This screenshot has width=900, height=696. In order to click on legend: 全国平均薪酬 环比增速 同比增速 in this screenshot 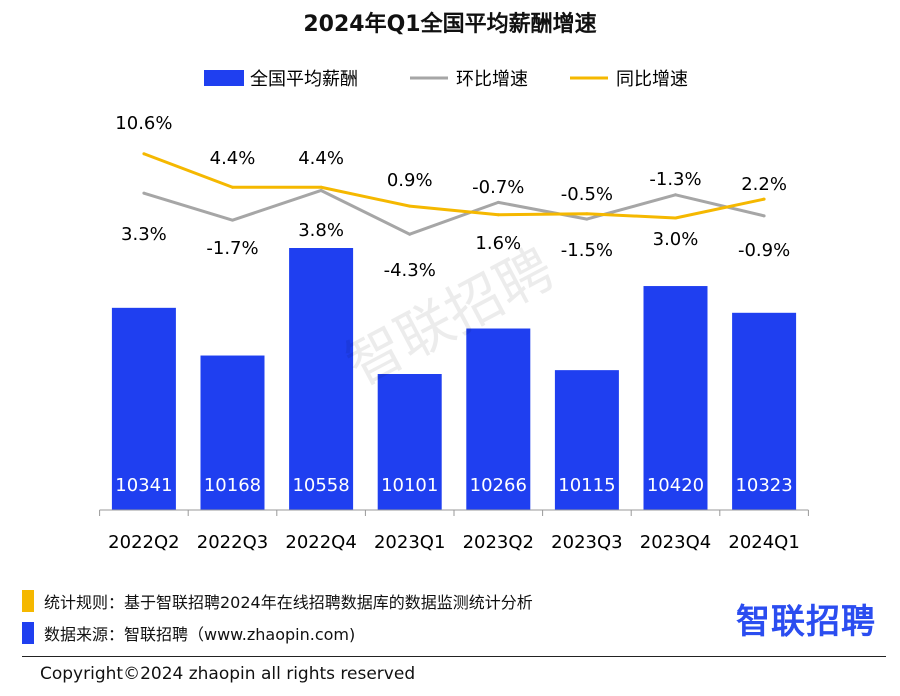, I will do `click(446, 79)`.